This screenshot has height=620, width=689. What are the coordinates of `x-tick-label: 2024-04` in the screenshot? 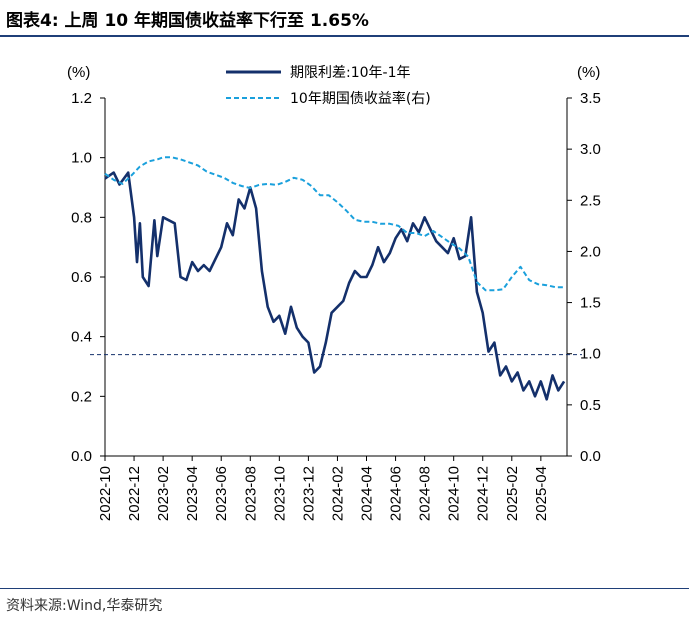 It's located at (367, 493).